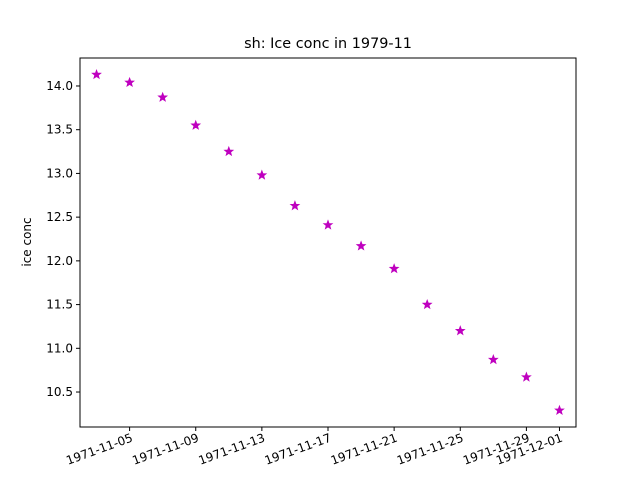 Image resolution: width=640 pixels, height=480 pixels. I want to click on x-tick-label: 1971-11-13, so click(232, 449).